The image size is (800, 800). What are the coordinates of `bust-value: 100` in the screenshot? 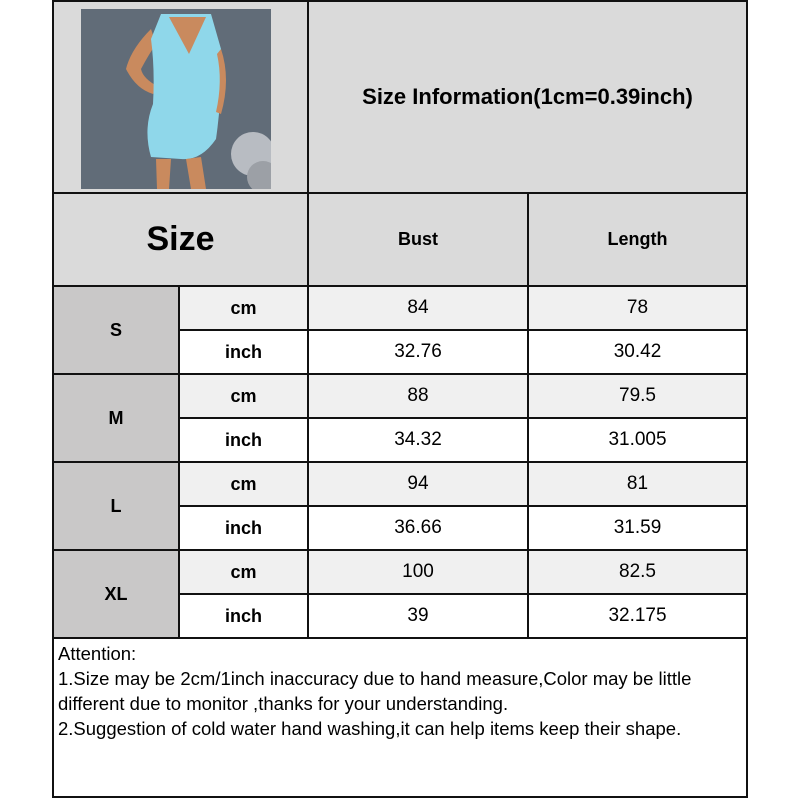 It's located at (418, 572).